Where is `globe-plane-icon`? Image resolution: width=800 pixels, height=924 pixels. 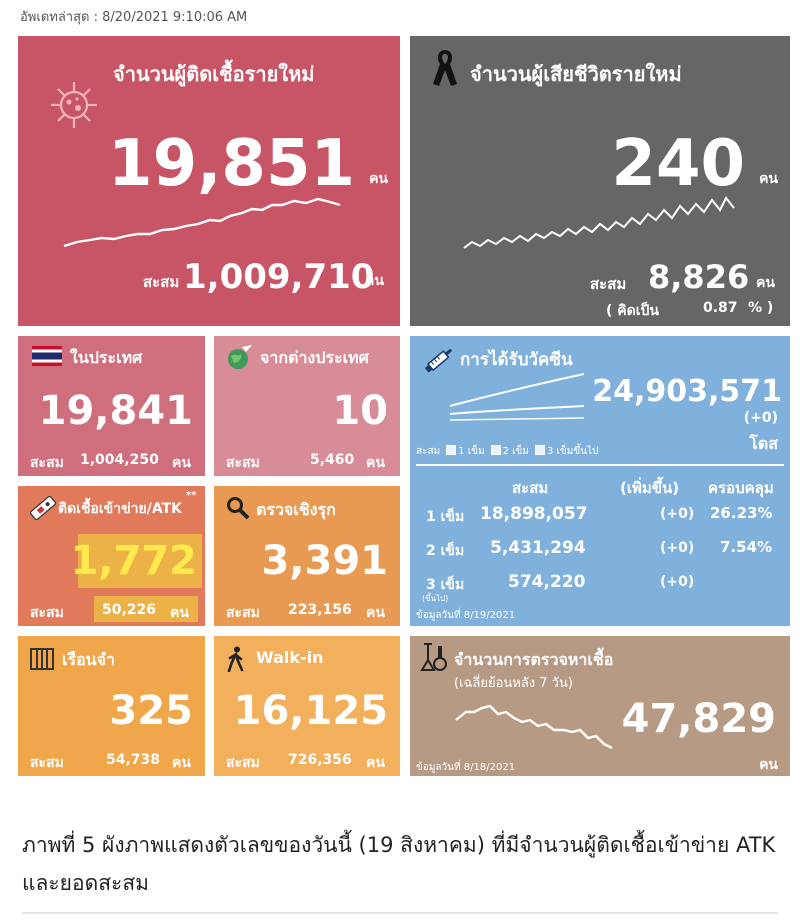 globe-plane-icon is located at coordinates (240, 357).